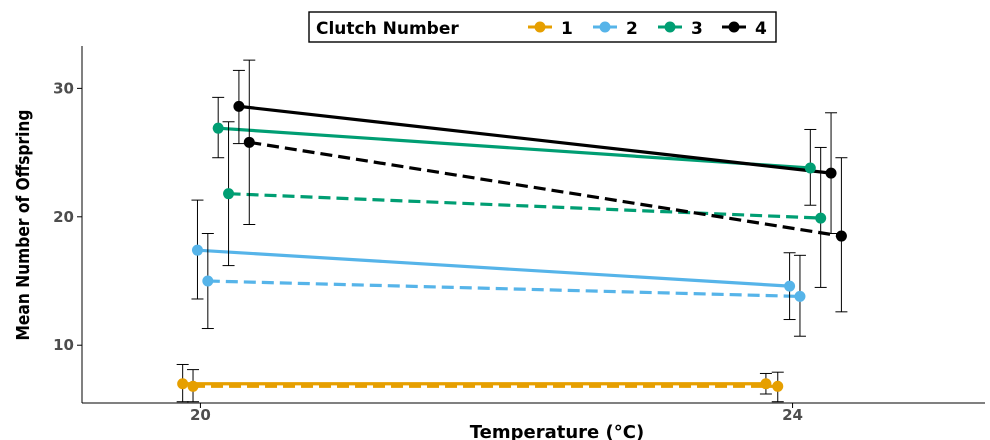  Describe the element at coordinates (504, 289) in the screenshot. I see `series-line-2-dashed` at that location.